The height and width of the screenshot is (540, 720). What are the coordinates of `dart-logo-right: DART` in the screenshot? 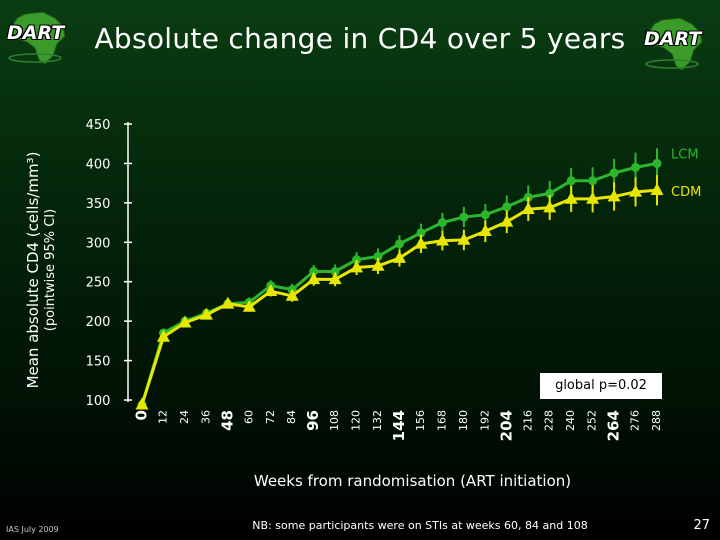 It's located at (675, 44).